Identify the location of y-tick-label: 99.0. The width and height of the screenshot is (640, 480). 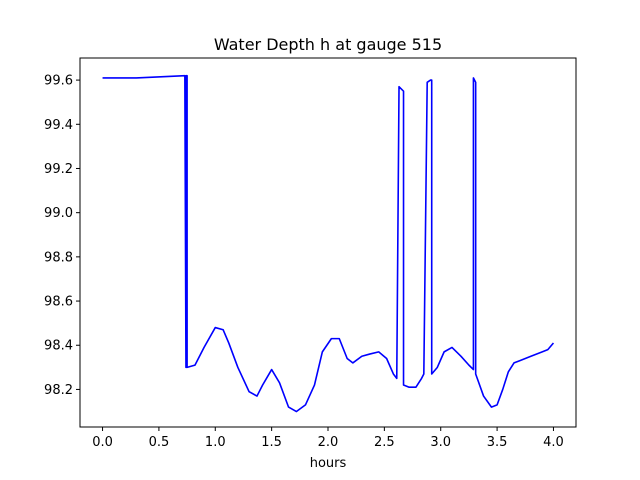
(58, 213).